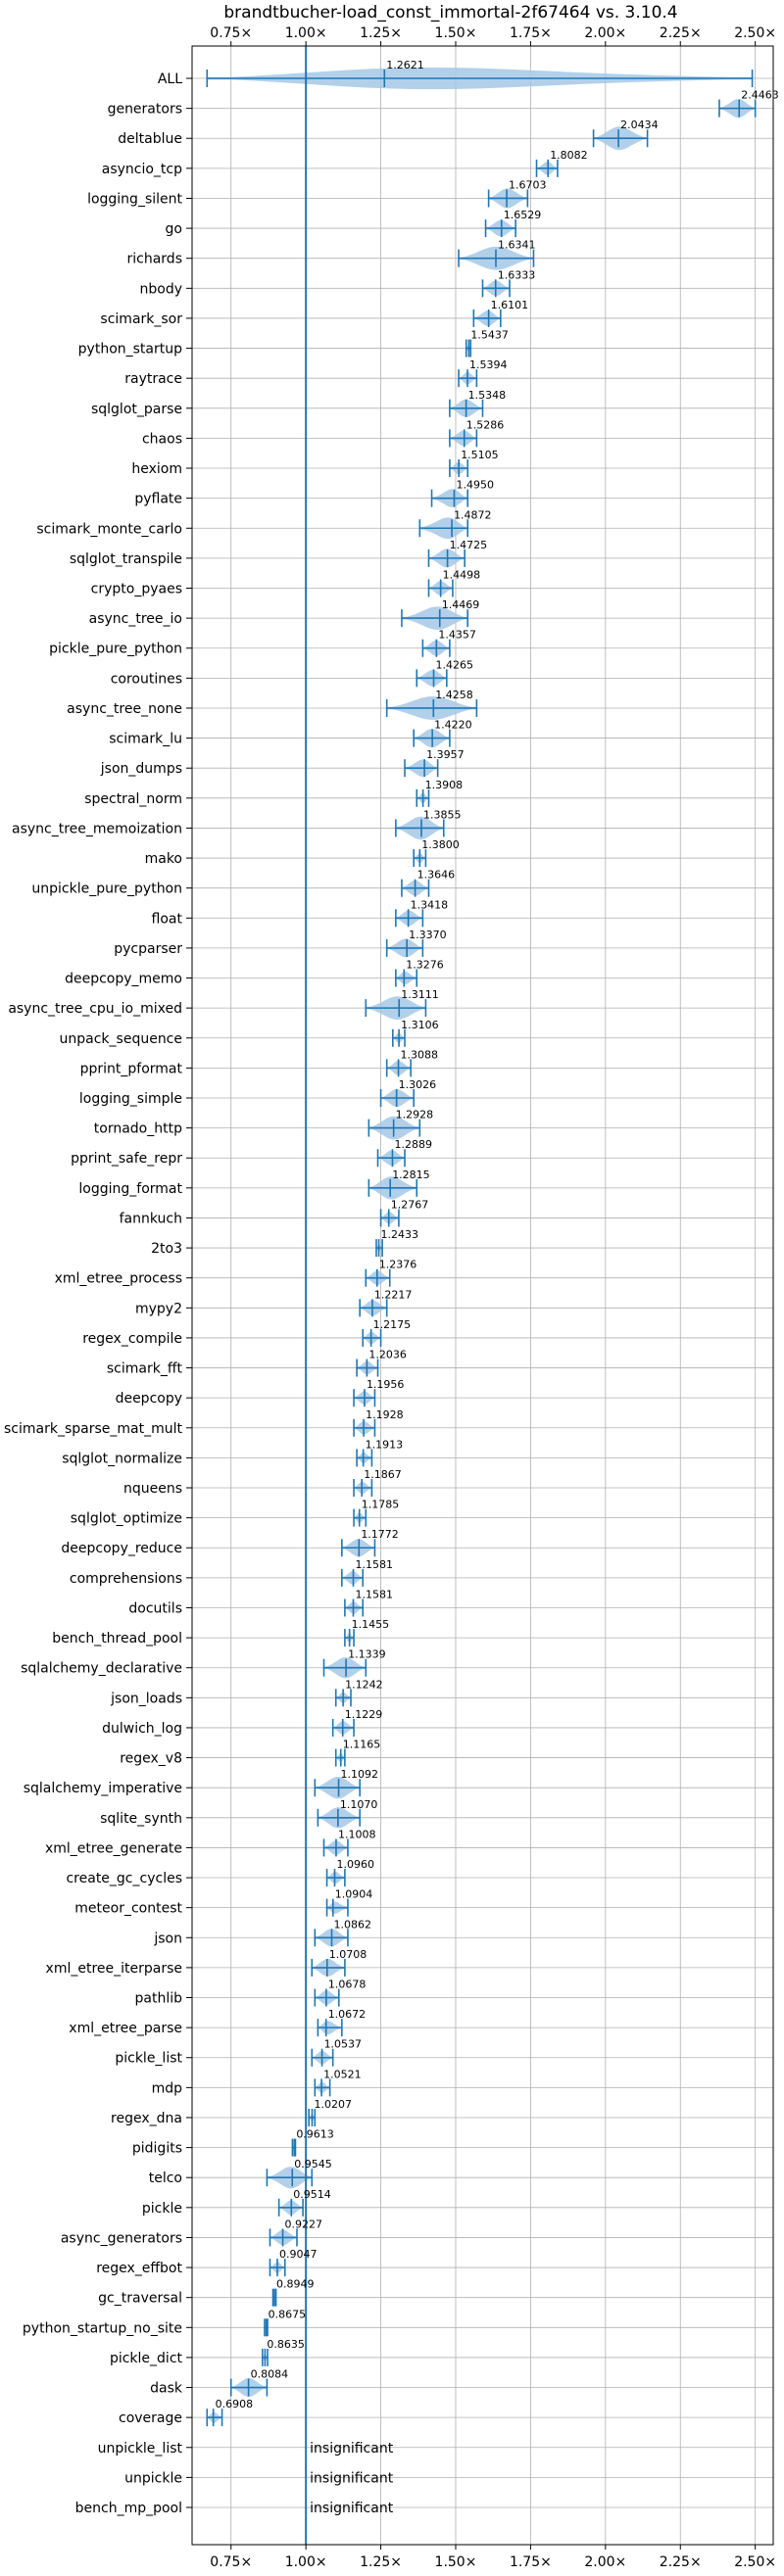  Describe the element at coordinates (130, 1189) in the screenshot. I see `category-label: logging_format` at that location.